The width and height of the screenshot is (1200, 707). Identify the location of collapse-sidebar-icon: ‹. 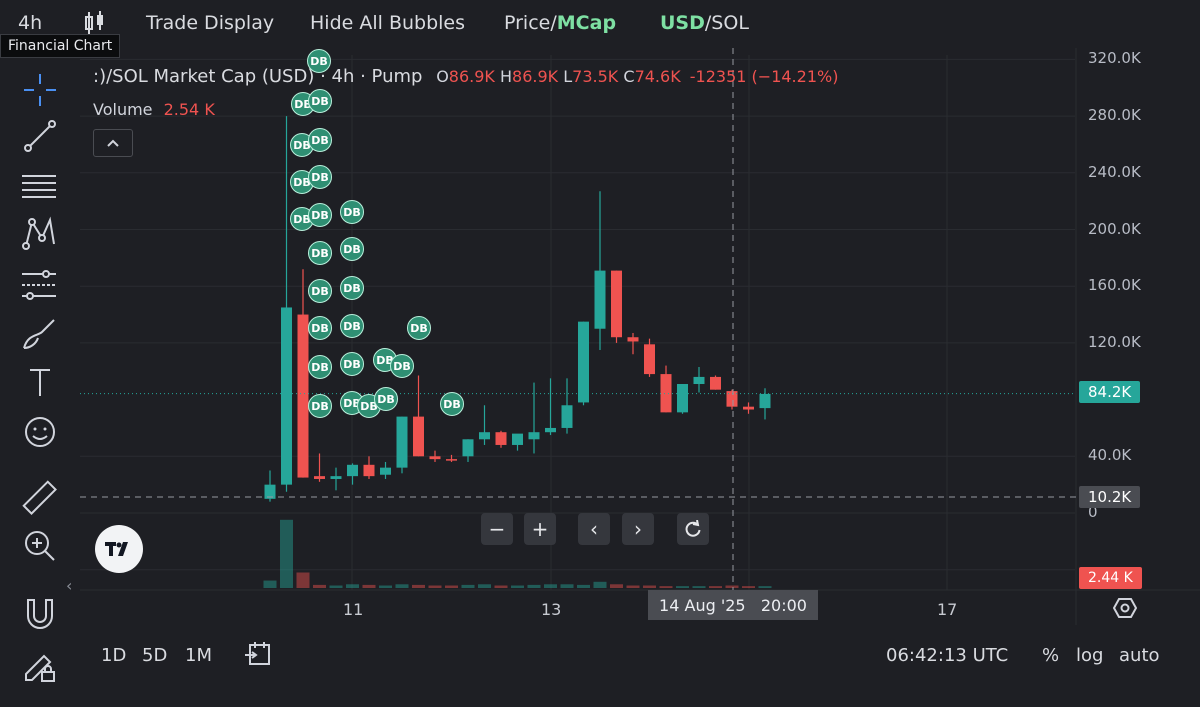
(69, 585).